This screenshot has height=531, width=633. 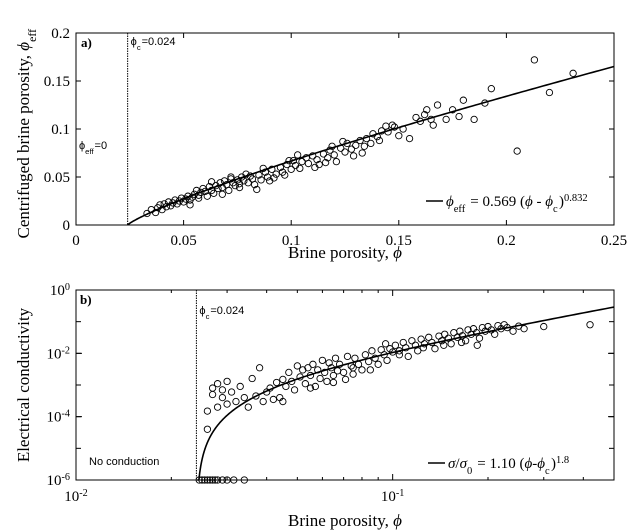 What do you see at coordinates (86, 299) in the screenshot?
I see `panel-letter: b)` at bounding box center [86, 299].